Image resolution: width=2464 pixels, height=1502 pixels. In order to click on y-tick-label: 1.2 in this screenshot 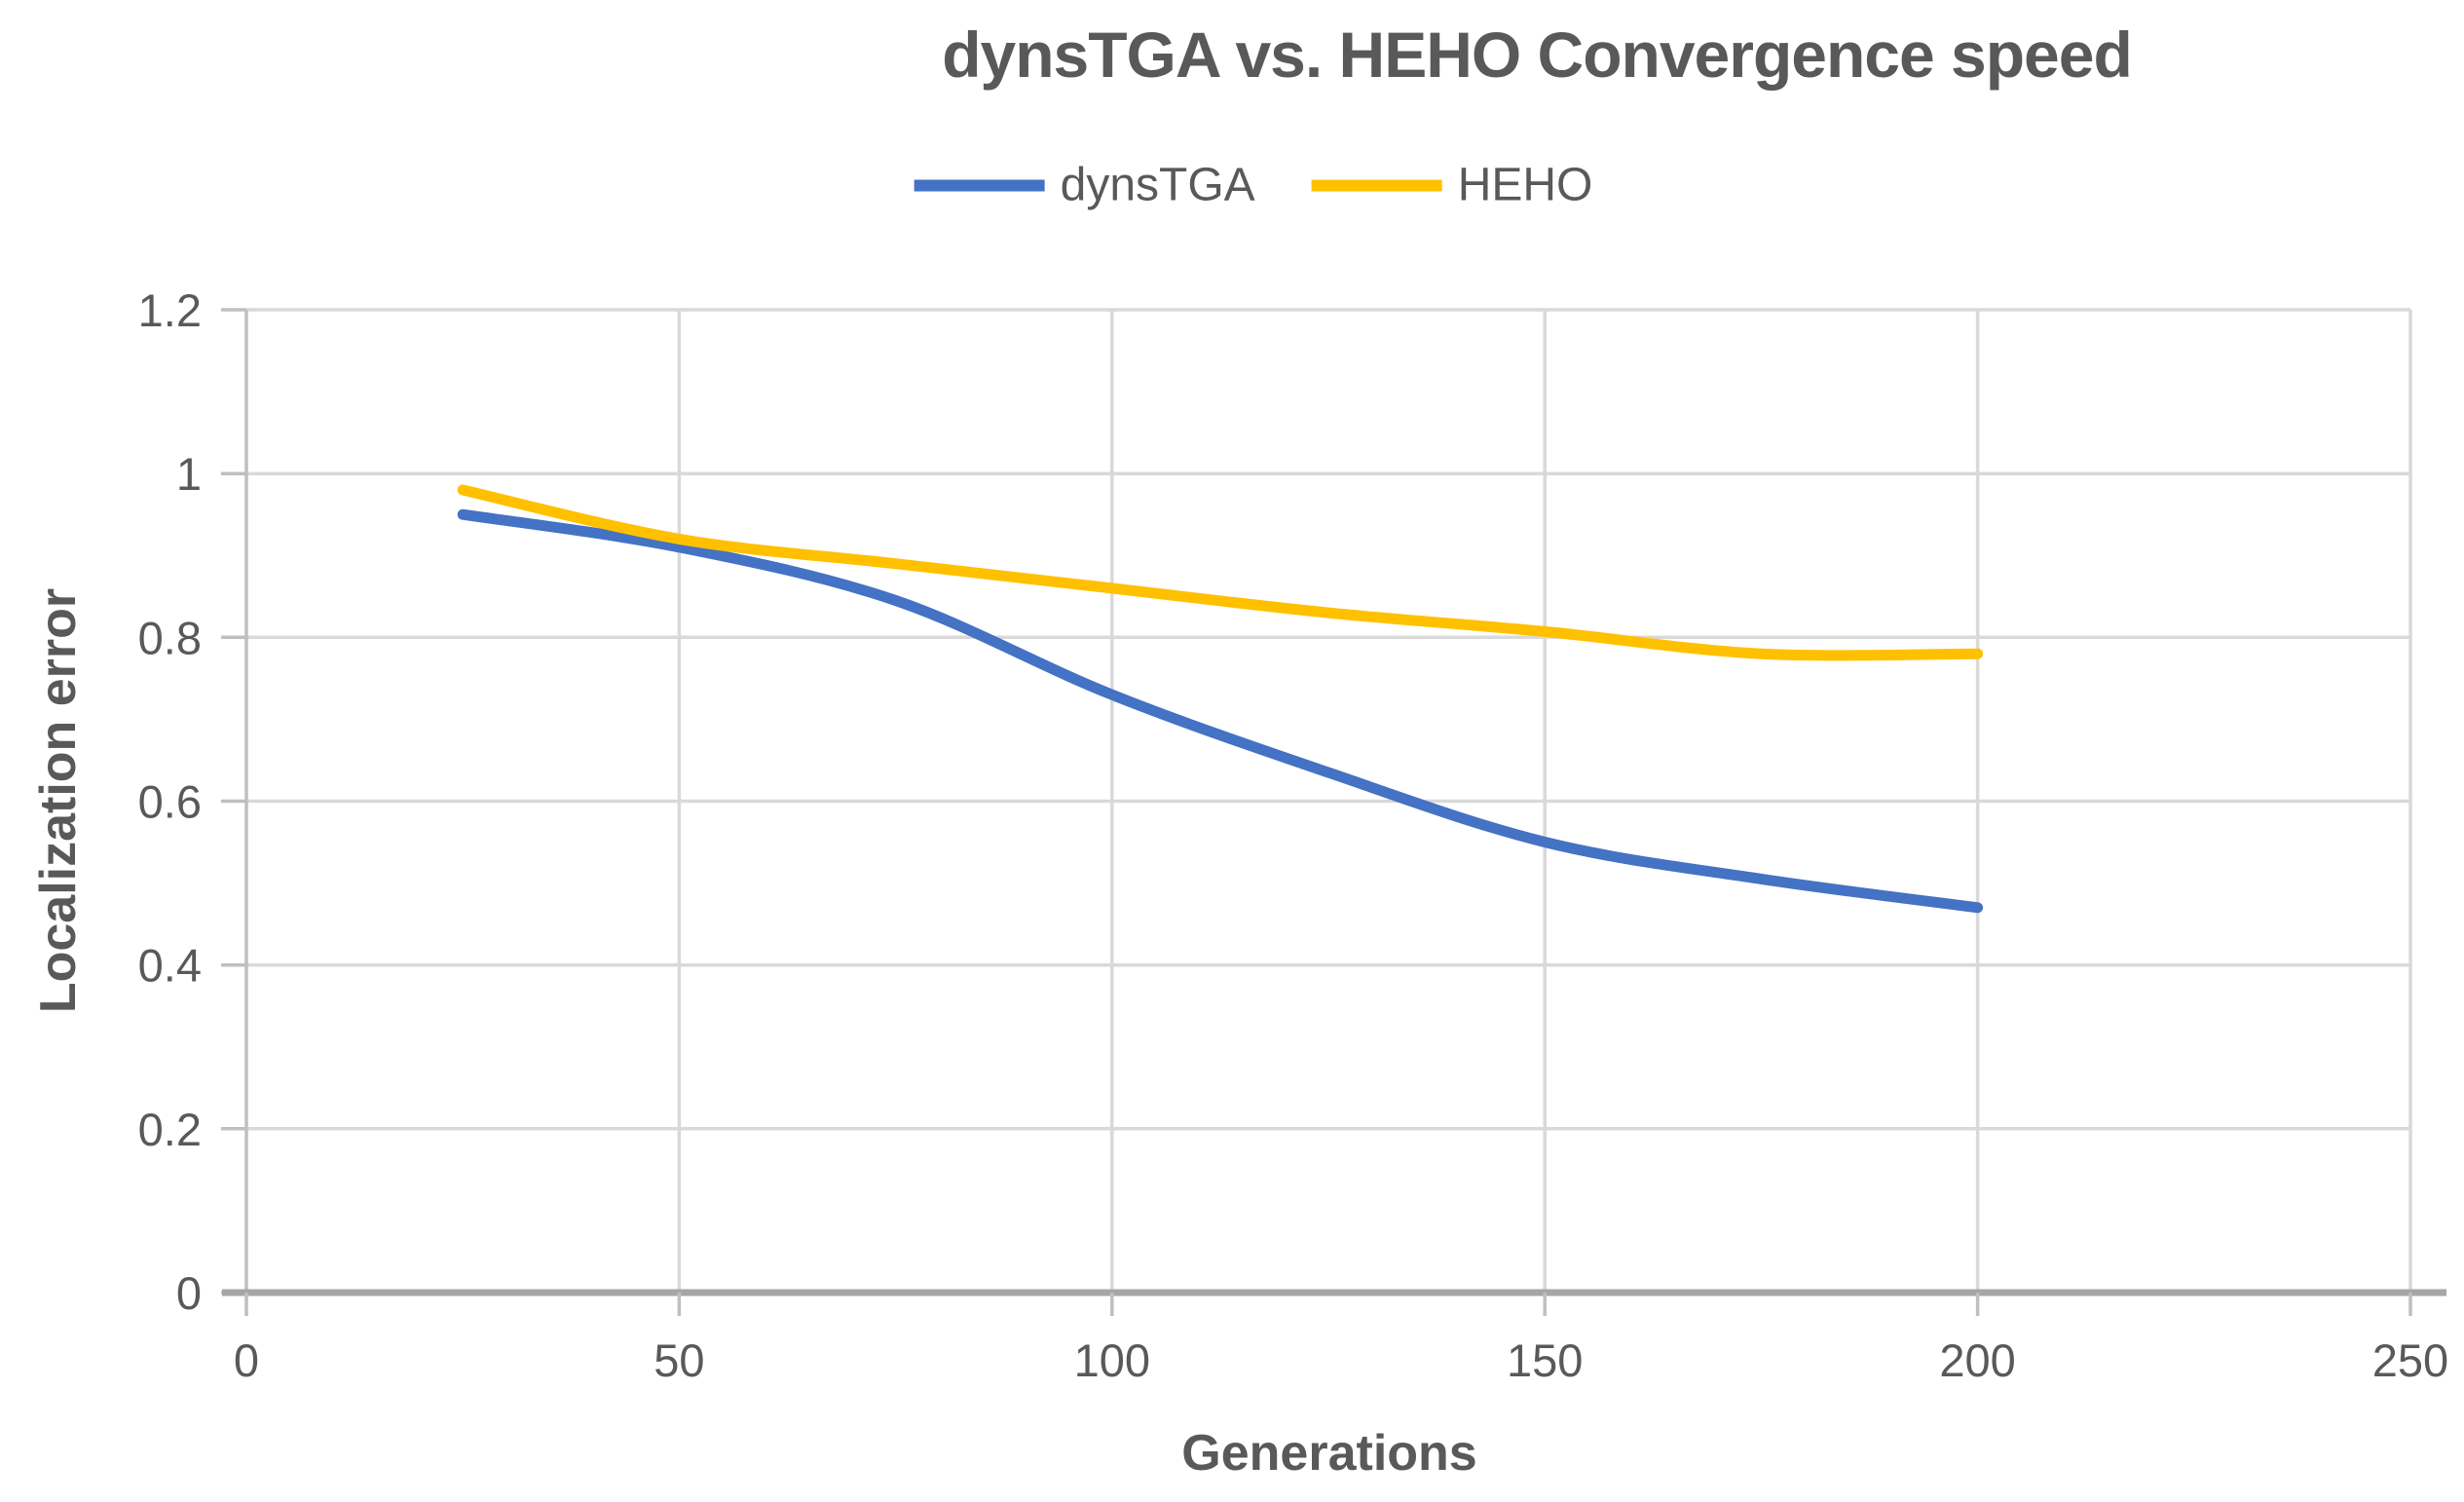, I will do `click(170, 310)`.